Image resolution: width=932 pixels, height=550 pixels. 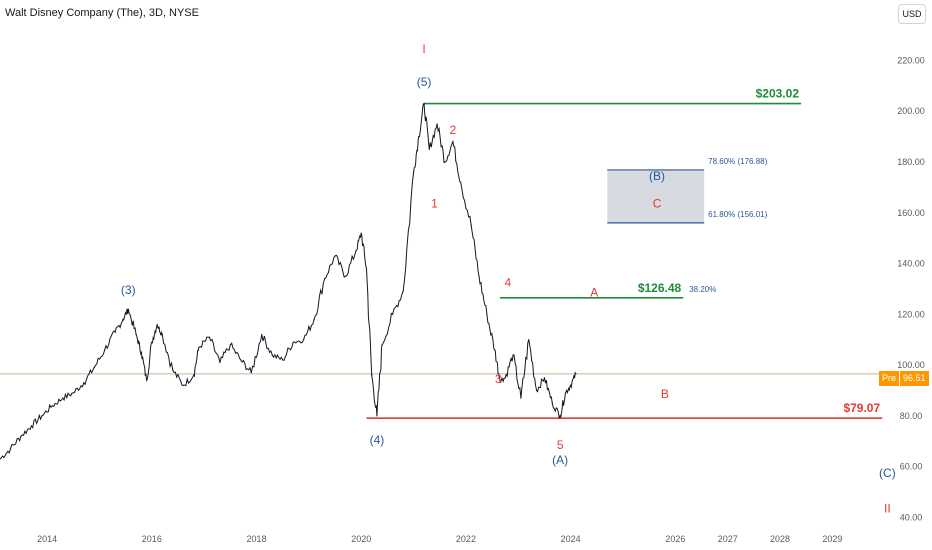 What do you see at coordinates (911, 314) in the screenshot?
I see `y-tick-label: 120.00` at bounding box center [911, 314].